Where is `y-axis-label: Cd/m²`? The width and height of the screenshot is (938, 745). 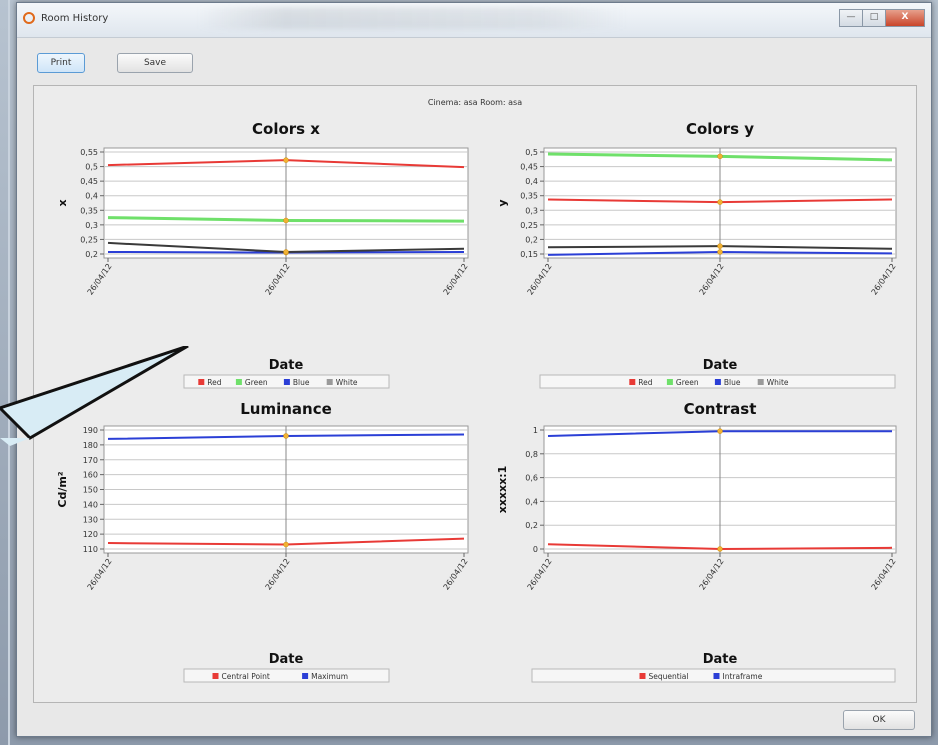
y-axis-label: Cd/m² is located at coordinates (62, 489).